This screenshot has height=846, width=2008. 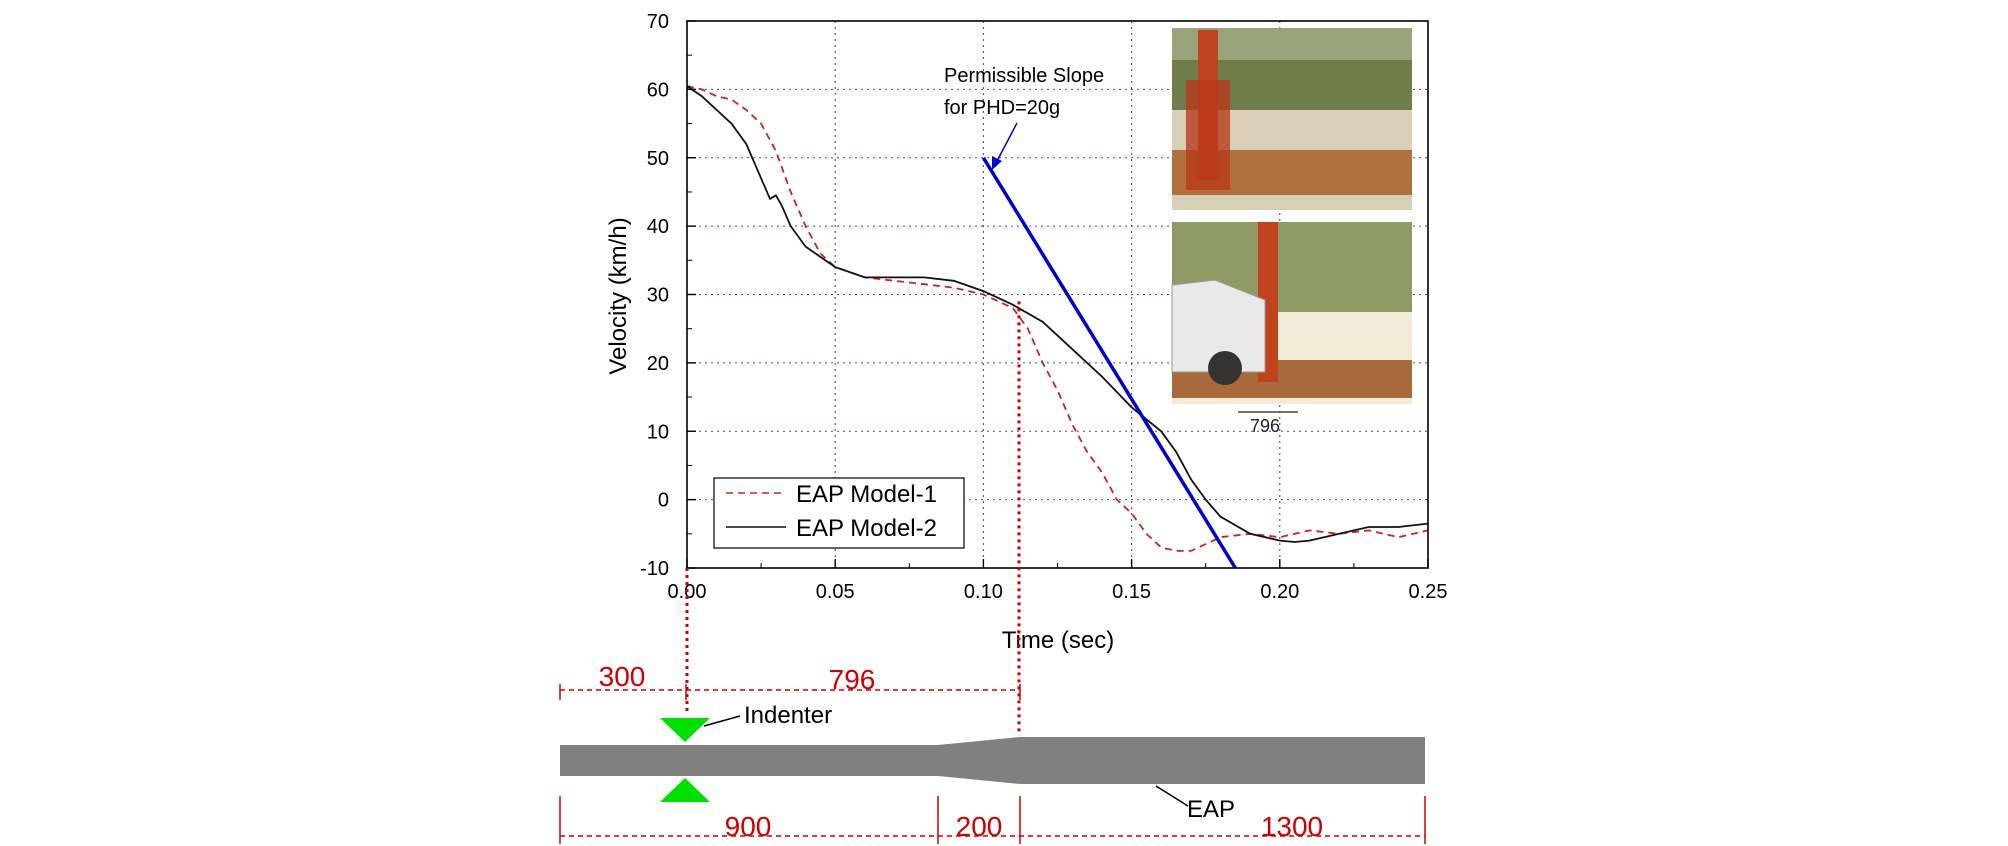 What do you see at coordinates (835, 592) in the screenshot?
I see `x-tick-label: 0.05` at bounding box center [835, 592].